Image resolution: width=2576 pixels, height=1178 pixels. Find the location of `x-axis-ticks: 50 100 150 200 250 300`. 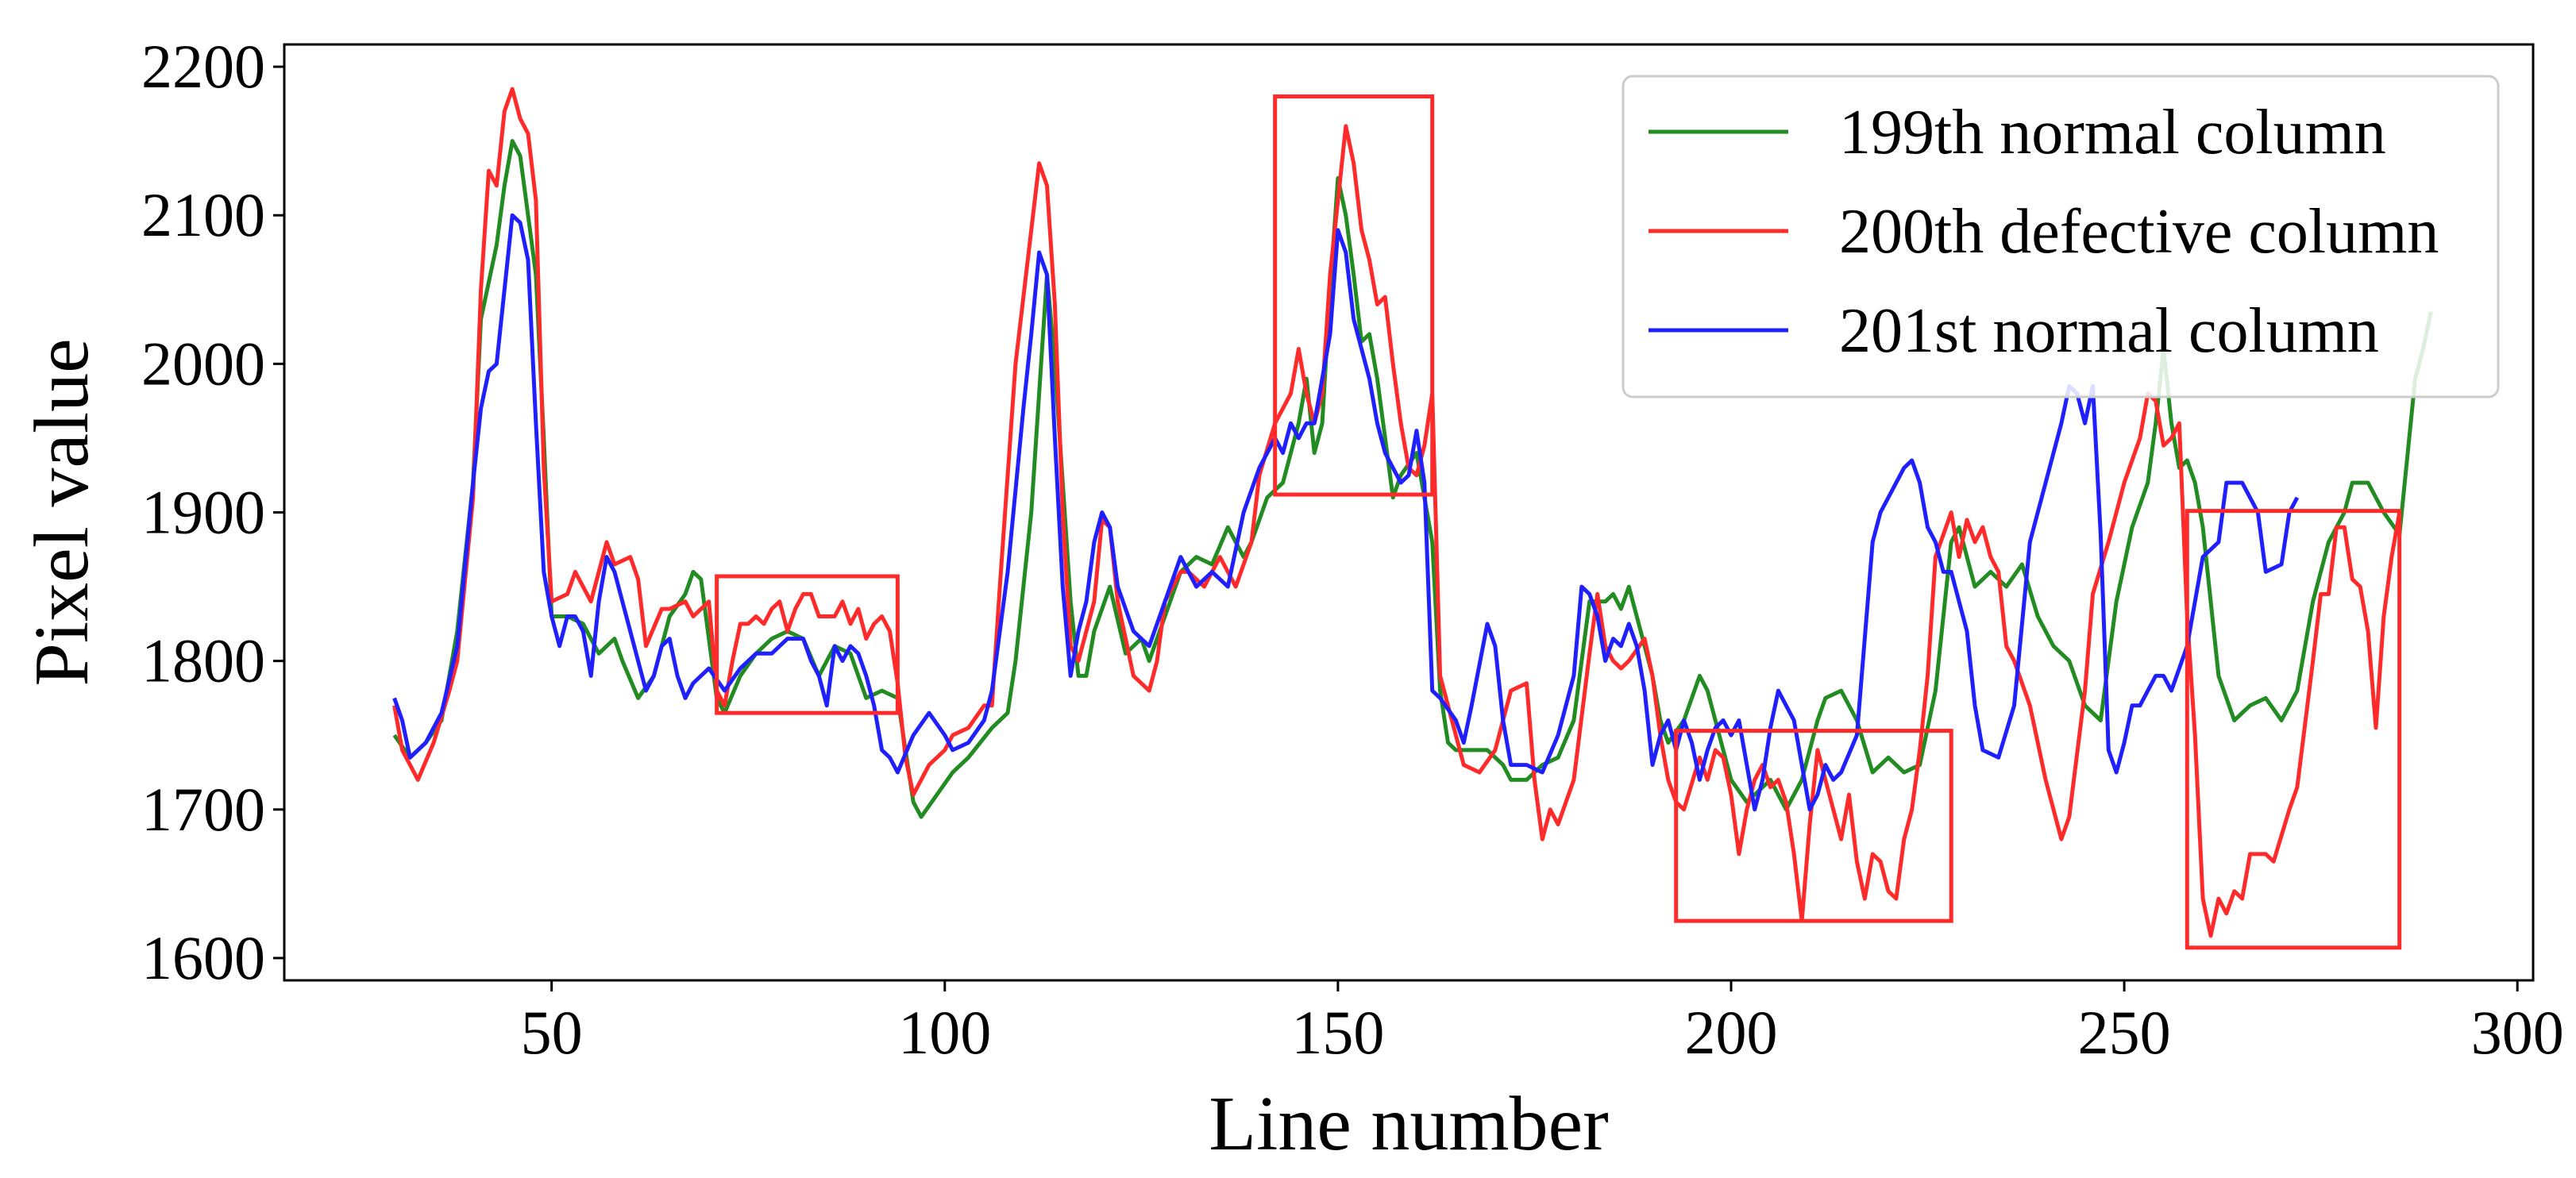

x-axis-ticks: 50 100 150 200 250 300 is located at coordinates (1542, 1023).